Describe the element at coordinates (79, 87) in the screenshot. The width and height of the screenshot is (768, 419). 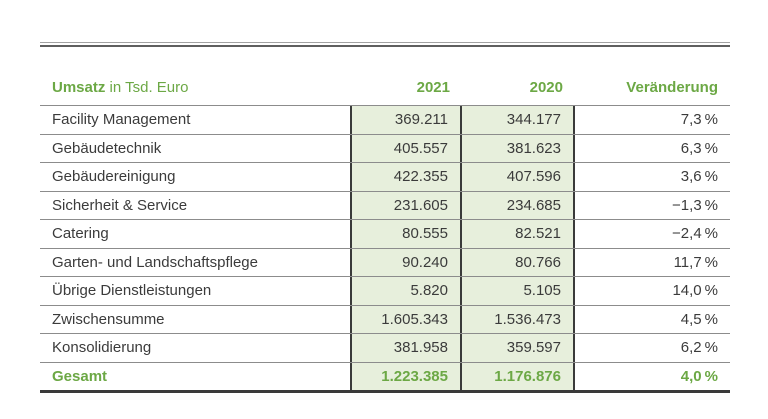
I see `table-title-bold: Umsatz` at that location.